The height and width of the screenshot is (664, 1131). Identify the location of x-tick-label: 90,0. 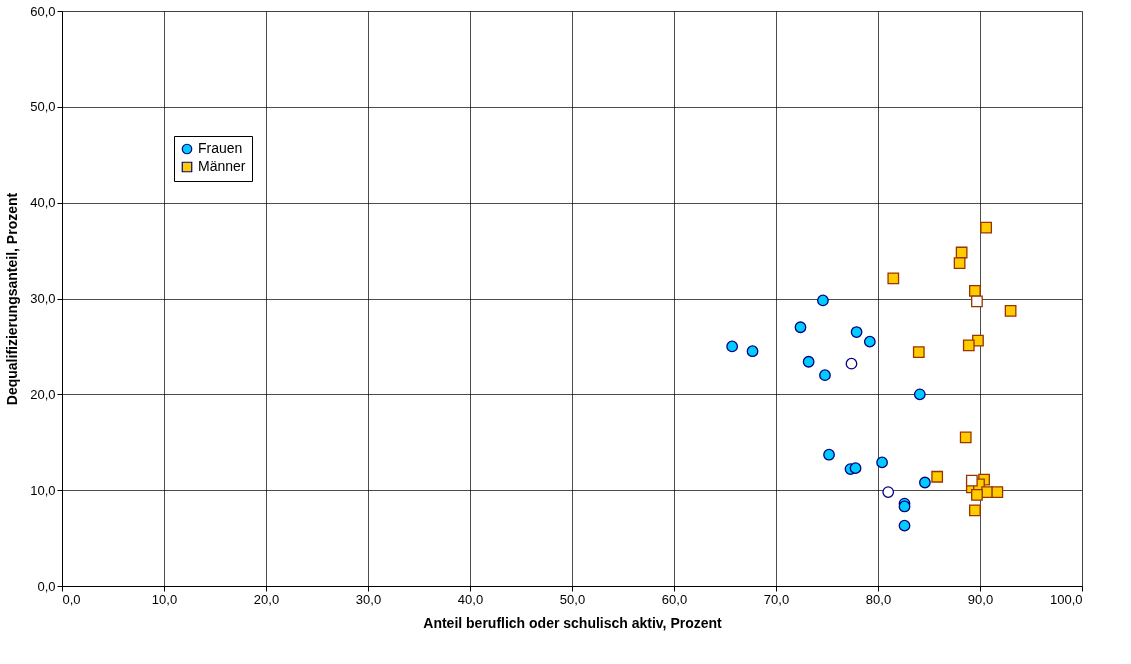
(980, 599).